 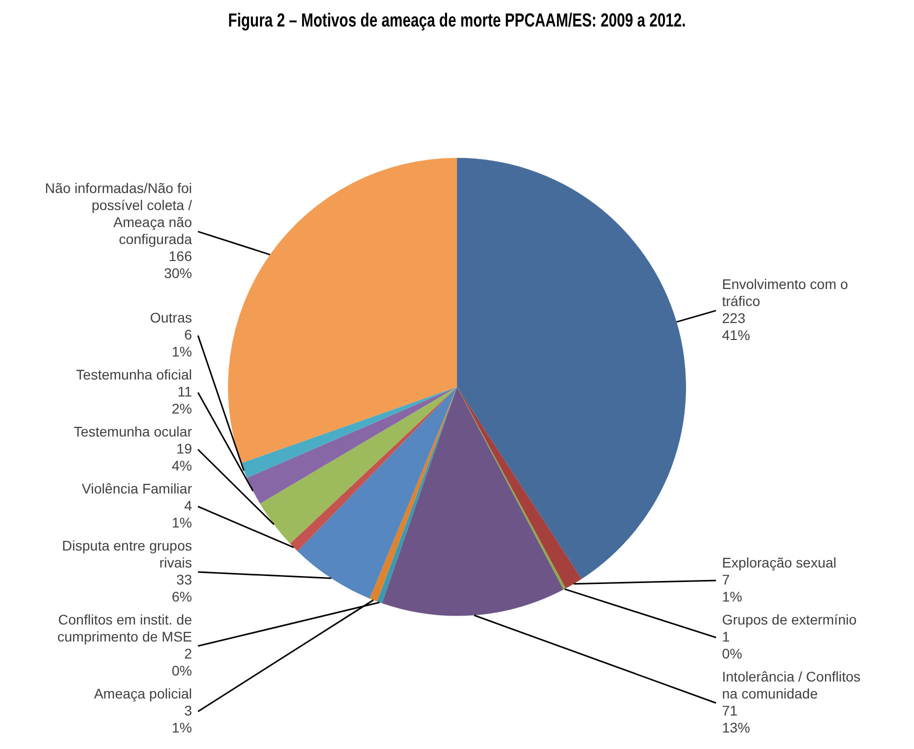 What do you see at coordinates (127, 553) in the screenshot?
I see `slice-label: Disputa entre grupos rivais` at bounding box center [127, 553].